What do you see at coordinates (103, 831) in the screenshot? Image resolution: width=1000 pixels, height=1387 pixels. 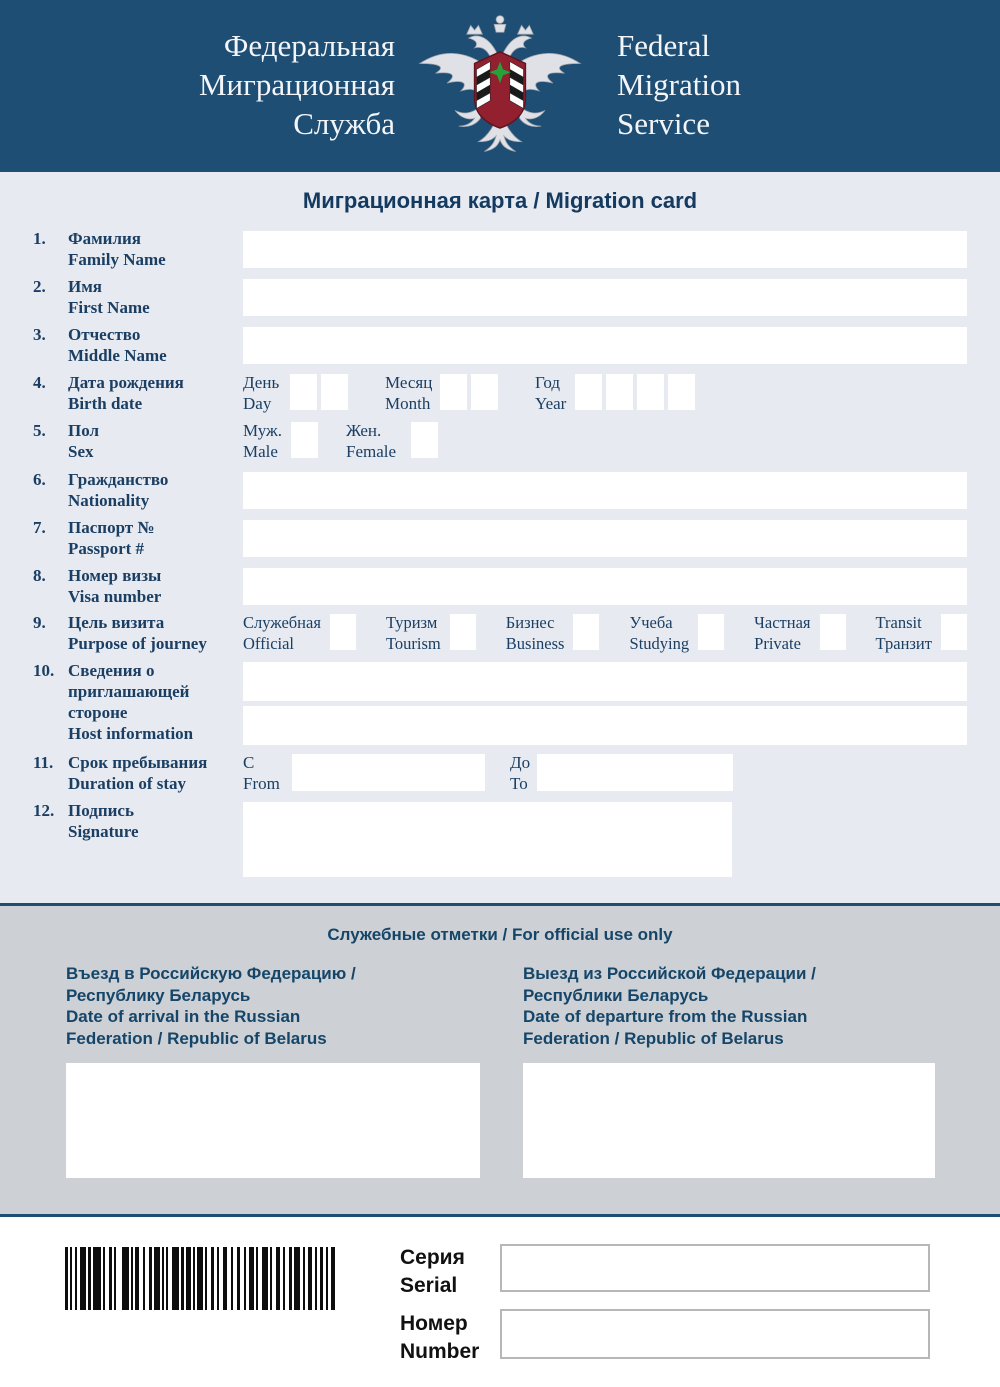 I see `field-label-en: Signature` at bounding box center [103, 831].